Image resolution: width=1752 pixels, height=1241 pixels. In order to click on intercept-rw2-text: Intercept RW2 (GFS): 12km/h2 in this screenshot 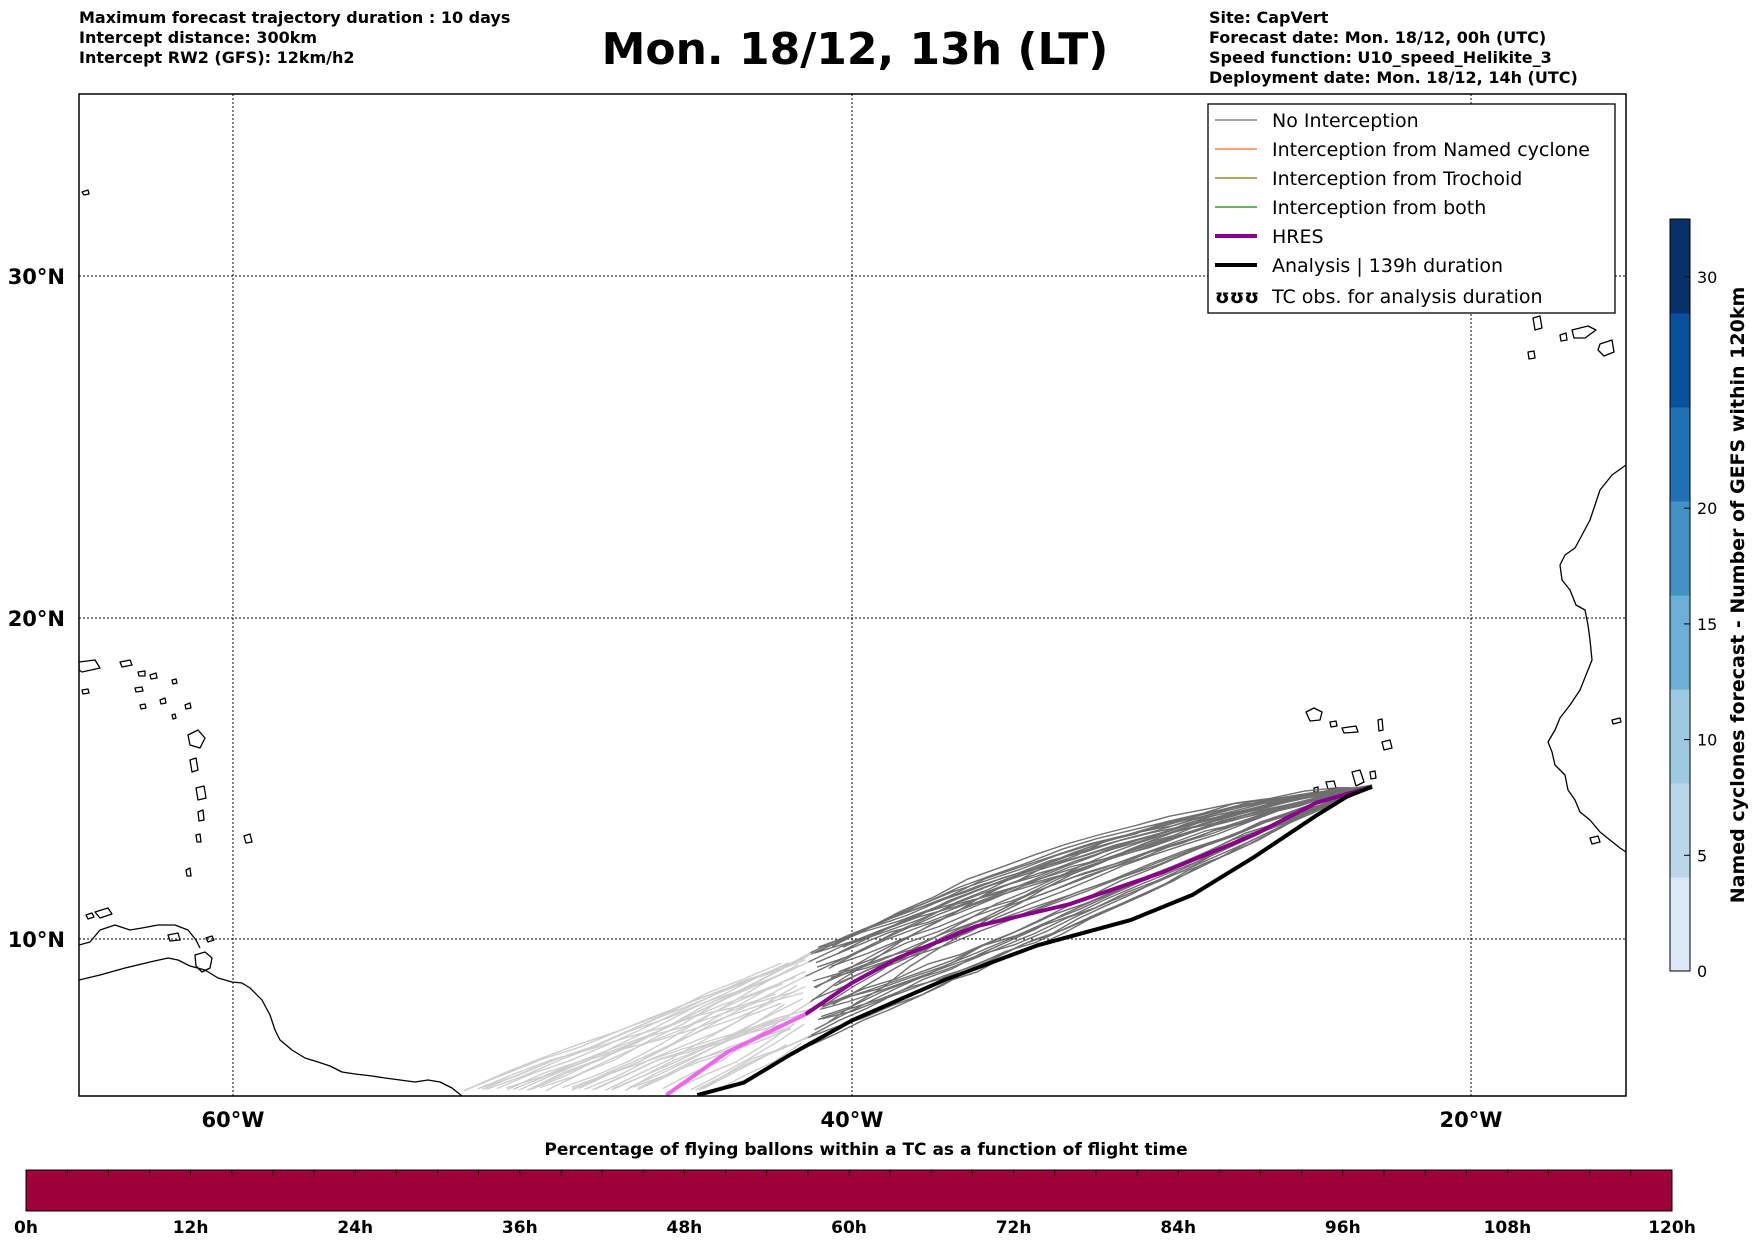, I will do `click(217, 57)`.